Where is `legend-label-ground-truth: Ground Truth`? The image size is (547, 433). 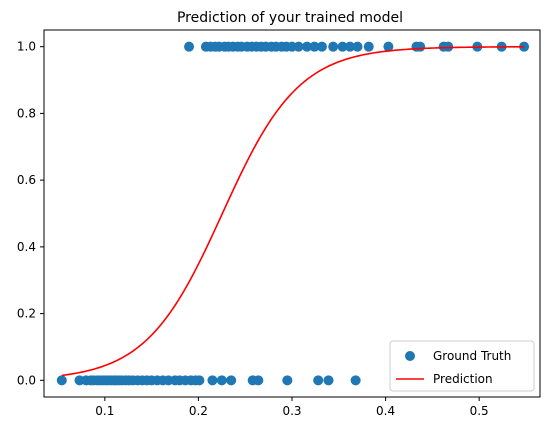 legend-label-ground-truth: Ground Truth is located at coordinates (472, 356).